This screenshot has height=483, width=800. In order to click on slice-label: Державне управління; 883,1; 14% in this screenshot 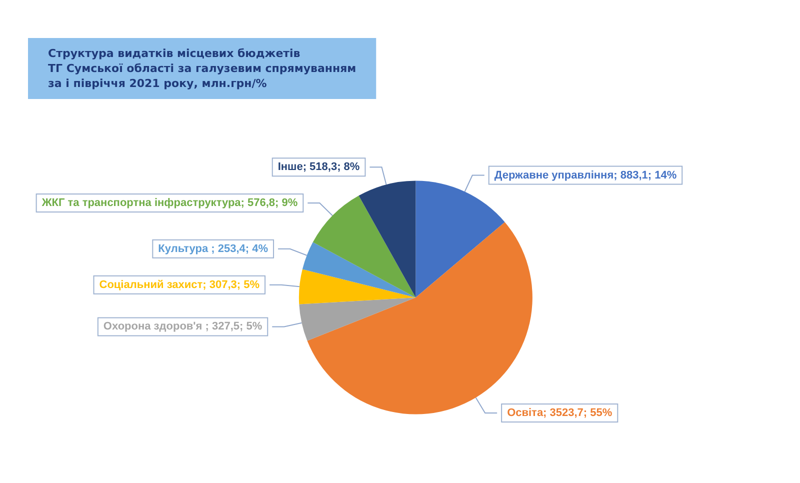, I will do `click(585, 175)`.